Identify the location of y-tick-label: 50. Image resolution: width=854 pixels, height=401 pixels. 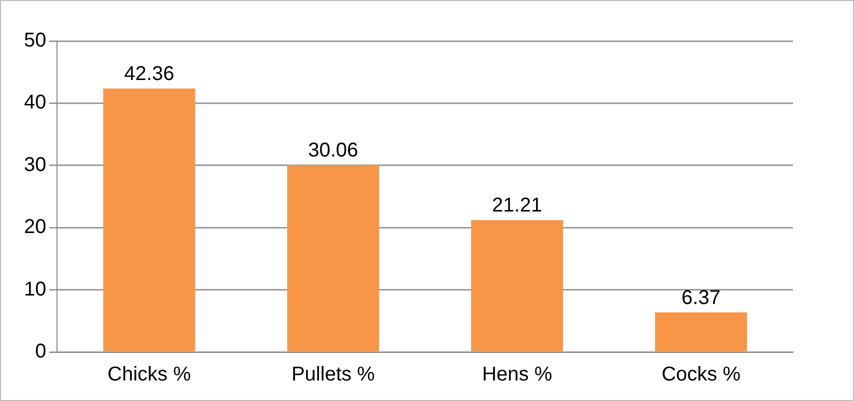
(35, 41).